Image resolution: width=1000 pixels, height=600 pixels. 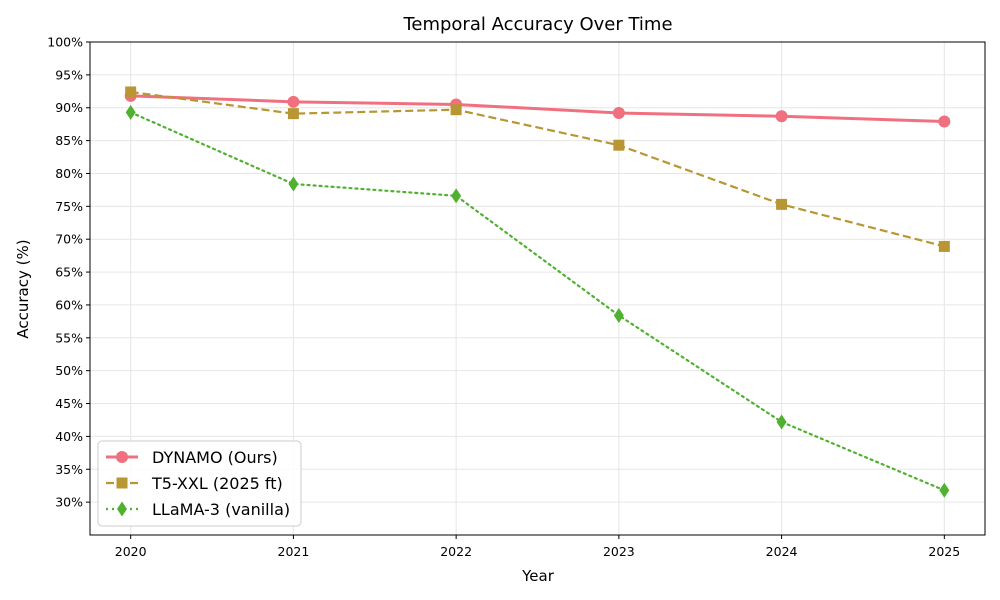 I want to click on y-tick-label: 90%, so click(x=69, y=107).